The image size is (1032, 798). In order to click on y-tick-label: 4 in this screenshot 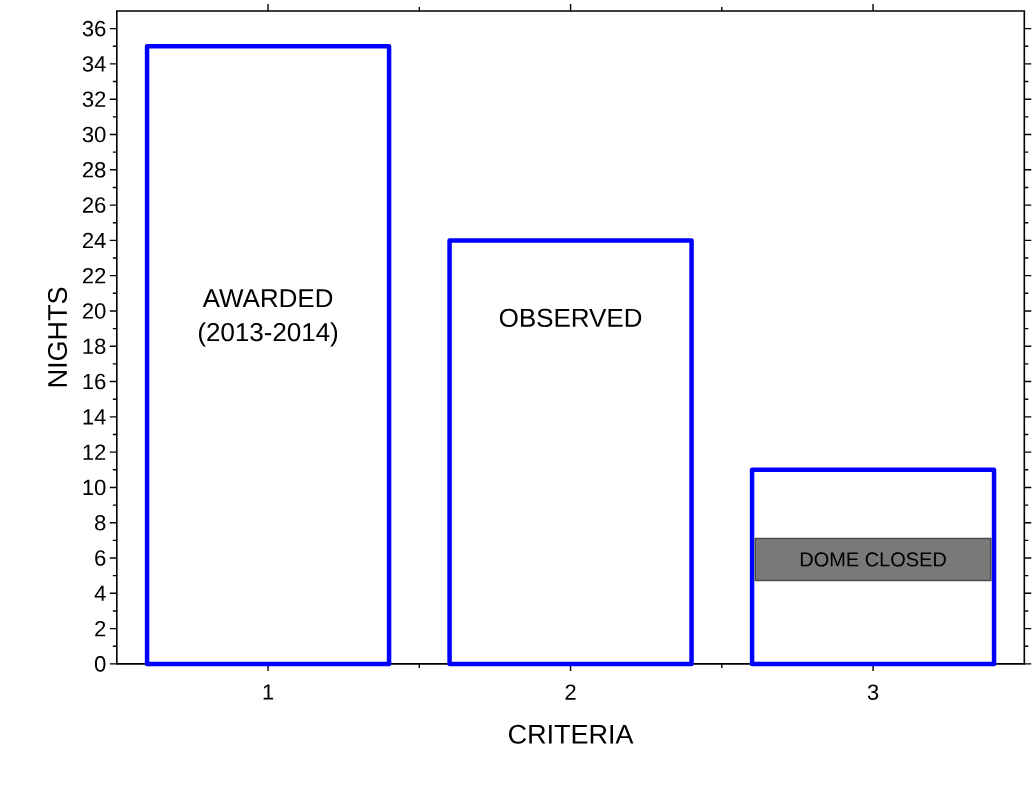, I will do `click(100, 593)`.